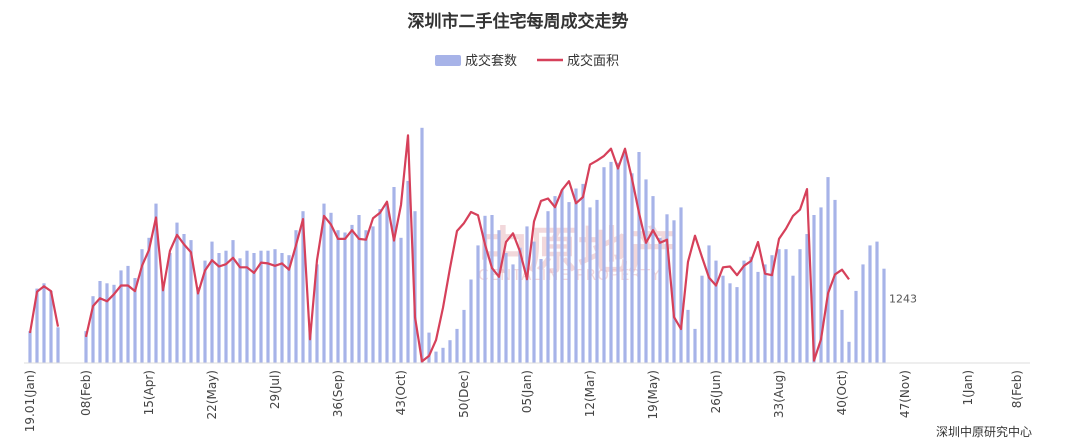 This screenshot has width=1080, height=445. Describe the element at coordinates (984, 431) in the screenshot. I see `source-note: 深圳中原研究中心` at that location.